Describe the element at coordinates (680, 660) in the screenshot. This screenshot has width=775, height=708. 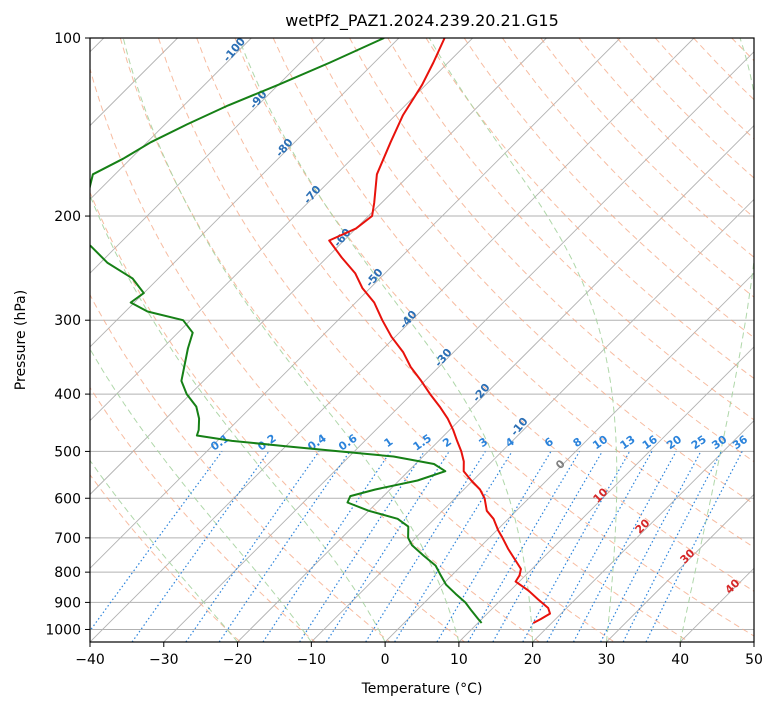
I see `x-tick-label: 40` at that location.